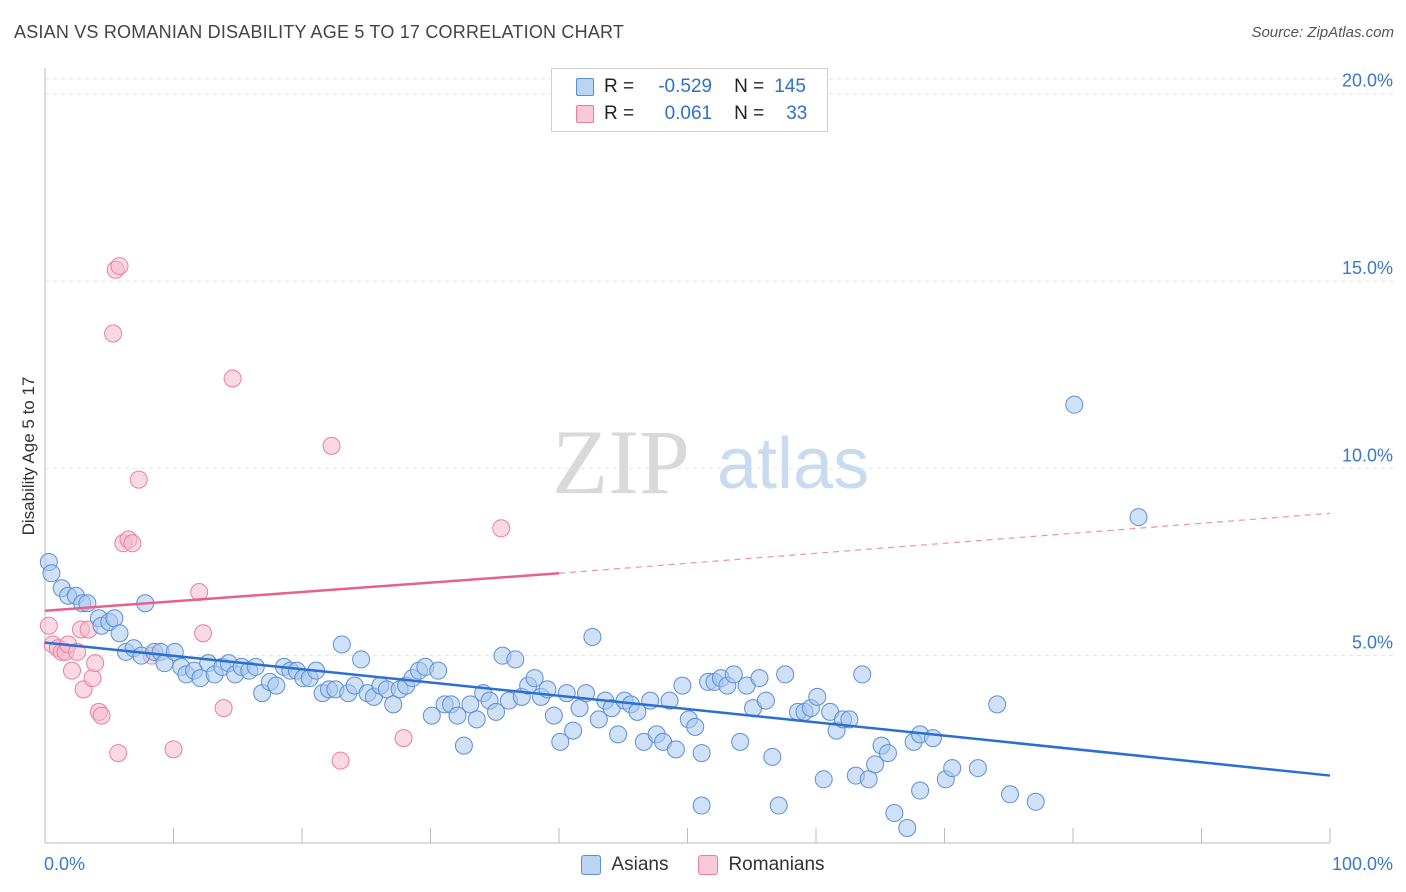  I want to click on y-tick-label: 20.0%, so click(1367, 81).